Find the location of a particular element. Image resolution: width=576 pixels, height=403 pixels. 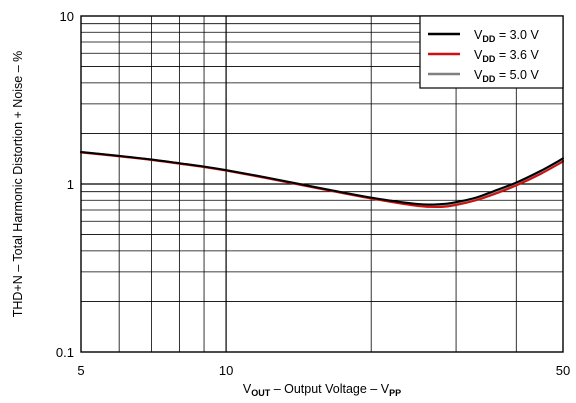

y-tick-label: 1 is located at coordinates (70, 184).